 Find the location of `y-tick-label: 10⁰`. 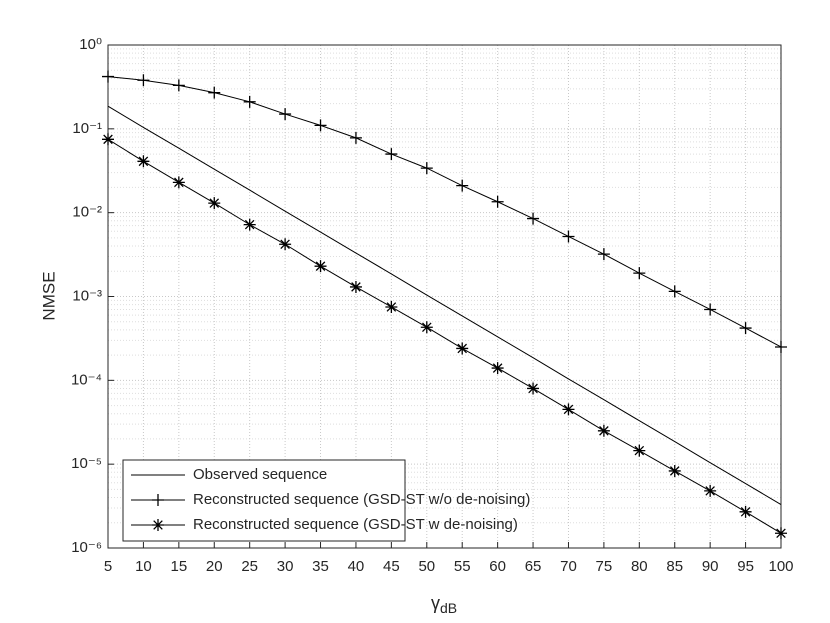

y-tick-label: 10⁰ is located at coordinates (90, 44).